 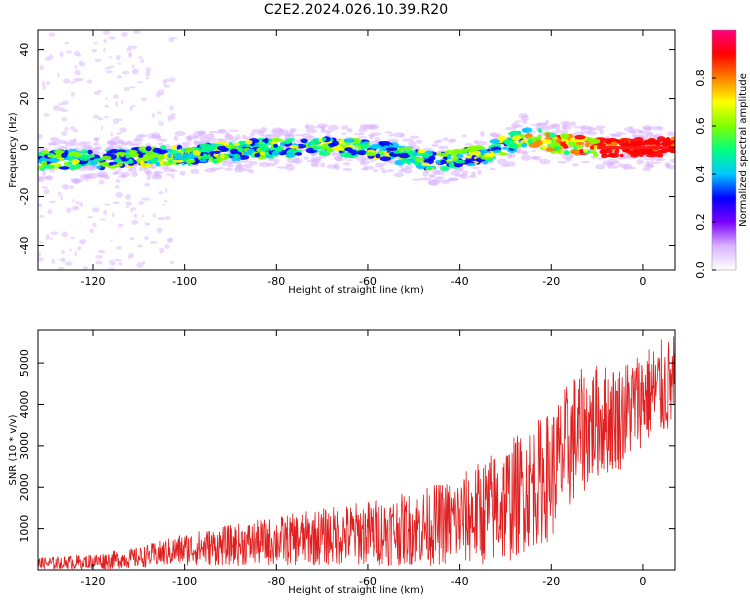 What do you see at coordinates (368, 581) in the screenshot?
I see `x-tick-label: -60` at bounding box center [368, 581].